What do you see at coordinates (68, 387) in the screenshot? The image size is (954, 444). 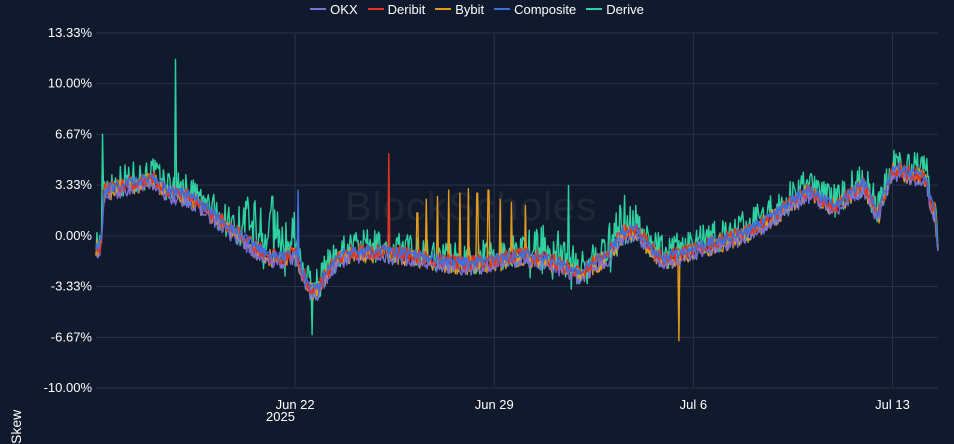 I see `y-tick-label: -10.00%` at bounding box center [68, 387].